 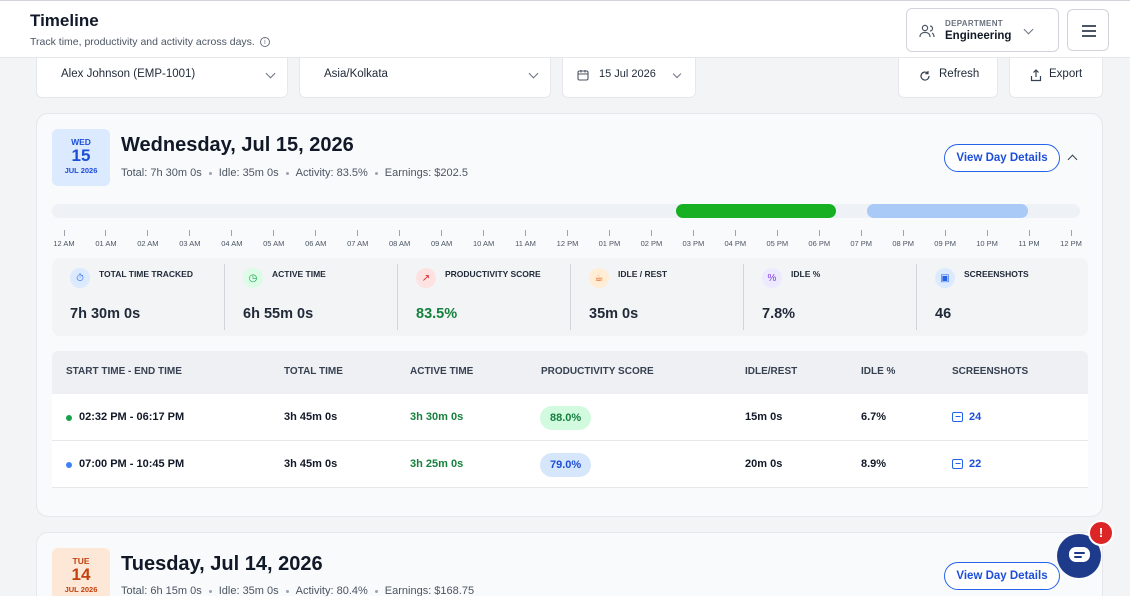 I want to click on export-button: Export, so click(x=1056, y=78).